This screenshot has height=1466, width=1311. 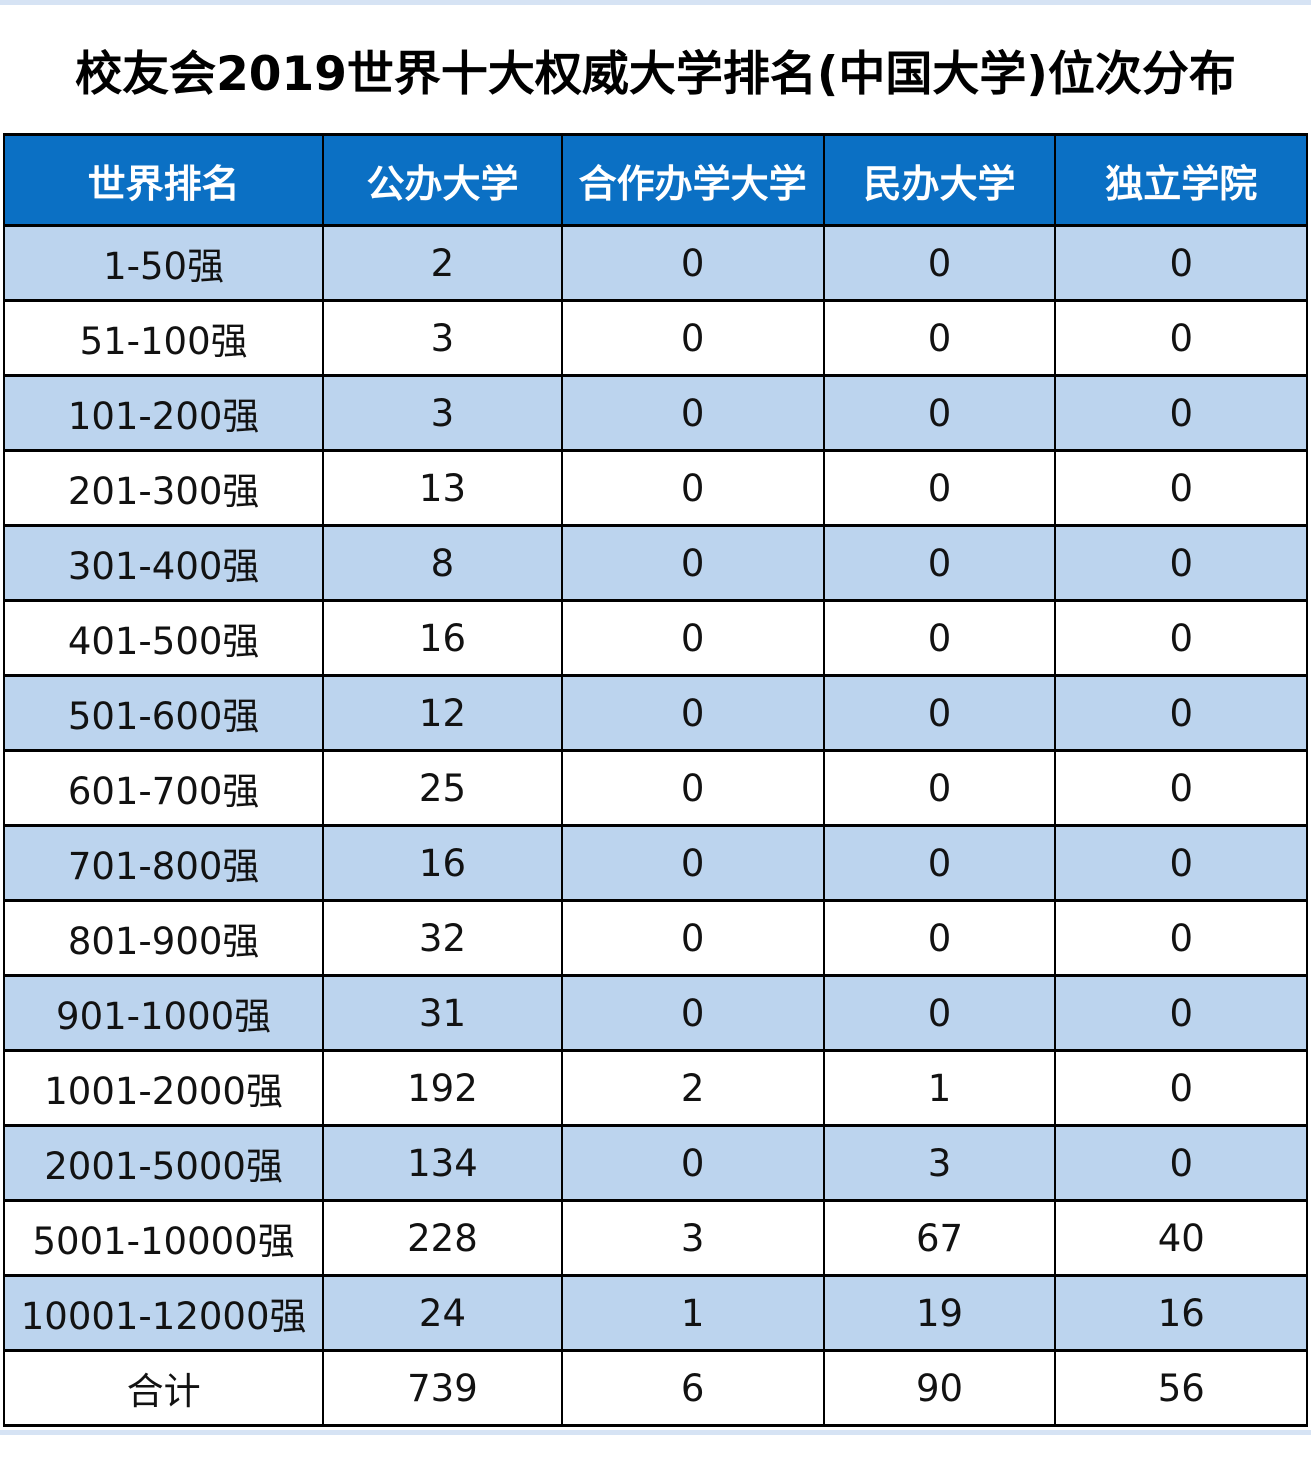 I want to click on cell-public: 32, so click(x=442, y=938).